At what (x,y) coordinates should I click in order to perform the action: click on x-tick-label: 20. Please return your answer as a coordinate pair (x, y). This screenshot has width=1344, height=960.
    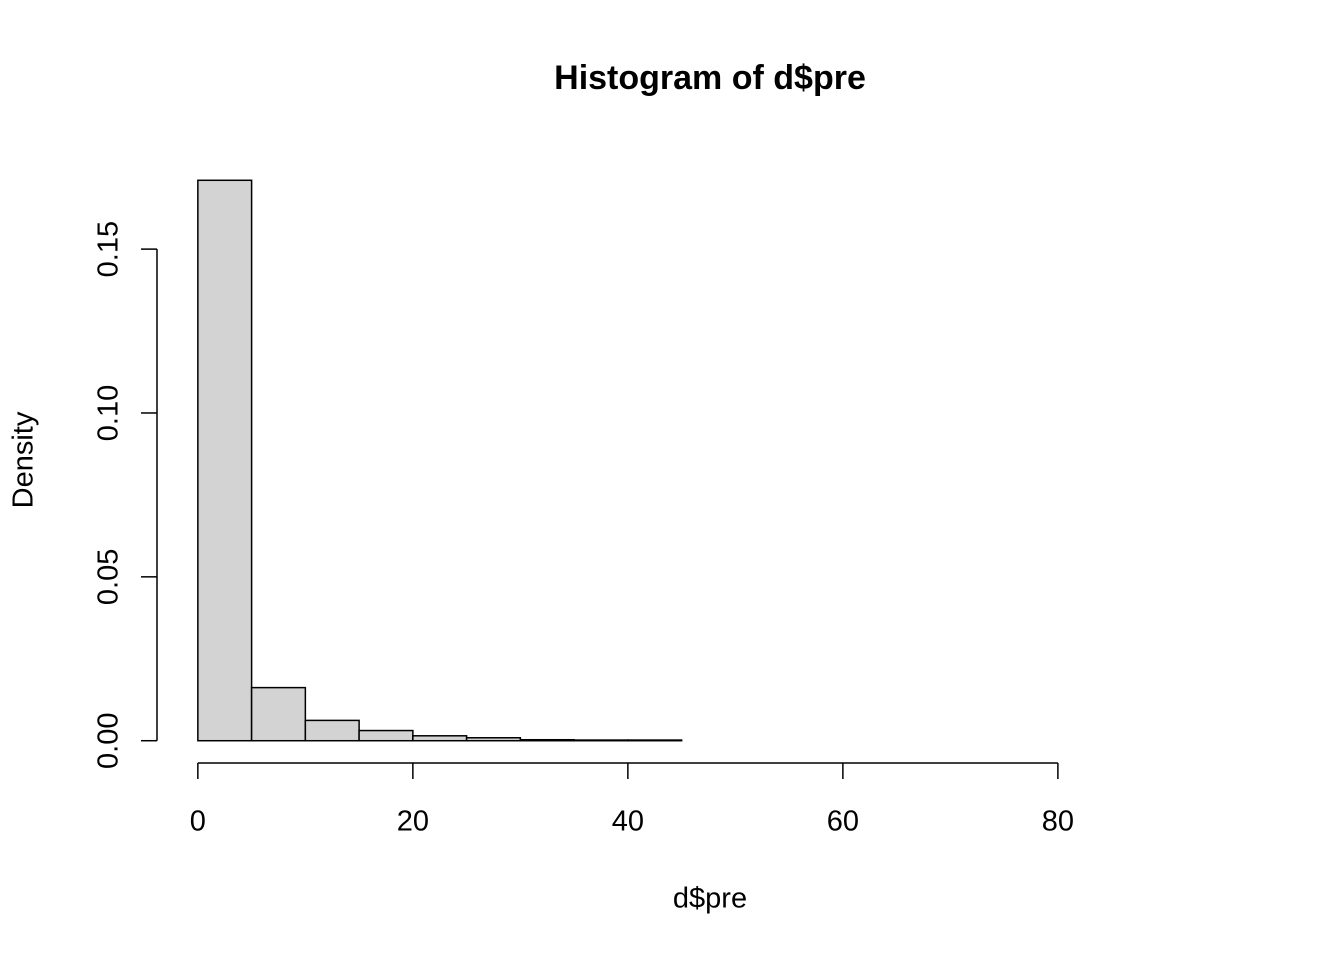
    Looking at the image, I should click on (413, 822).